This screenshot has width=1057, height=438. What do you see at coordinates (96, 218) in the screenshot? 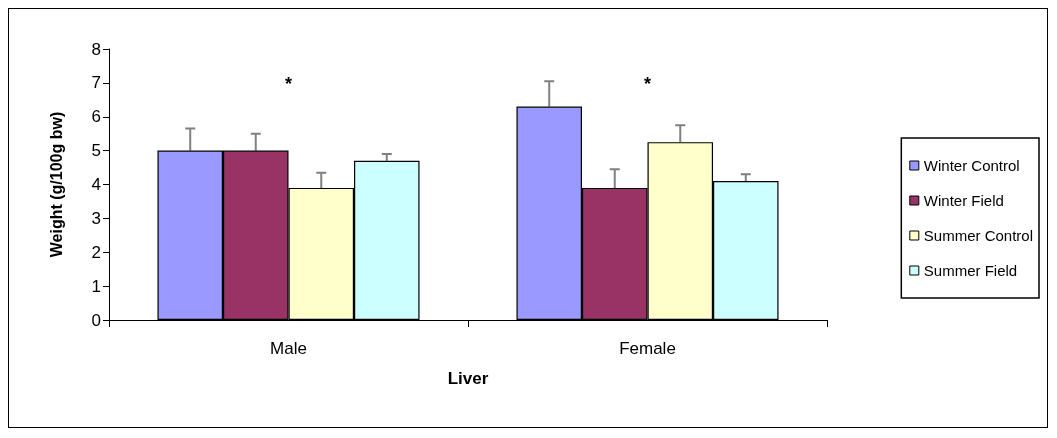
I see `y-tick-label: 3` at bounding box center [96, 218].